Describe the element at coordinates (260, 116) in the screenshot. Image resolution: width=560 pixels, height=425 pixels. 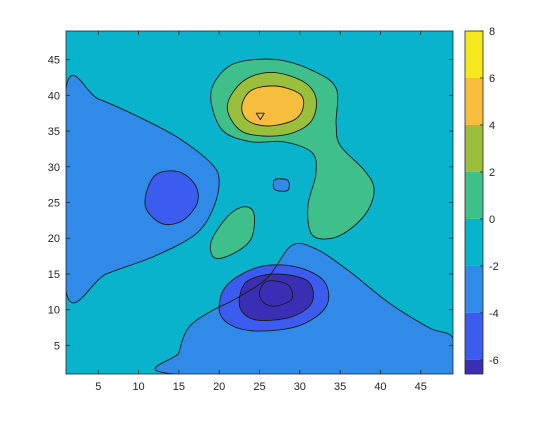
I see `contour-peak-marker` at that location.